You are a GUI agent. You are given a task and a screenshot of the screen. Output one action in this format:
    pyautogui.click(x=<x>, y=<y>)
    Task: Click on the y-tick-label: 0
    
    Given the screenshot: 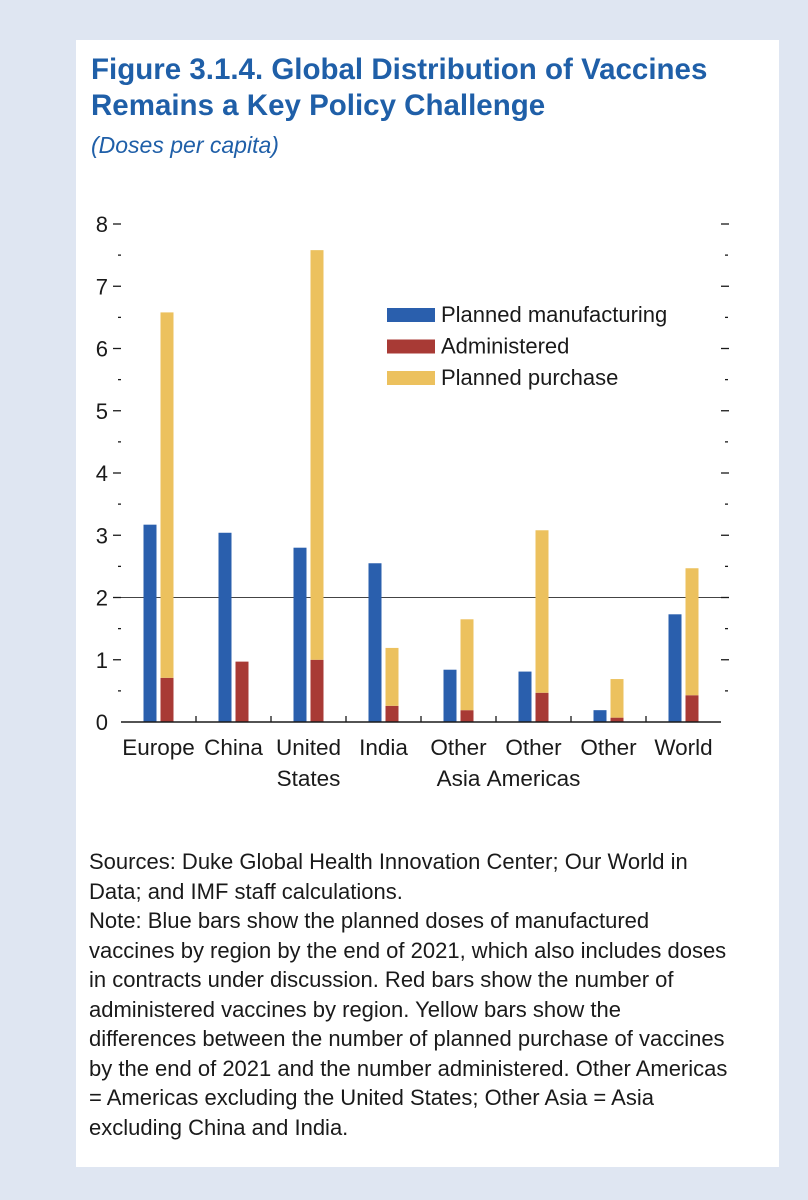 What is the action you would take?
    pyautogui.click(x=102, y=722)
    